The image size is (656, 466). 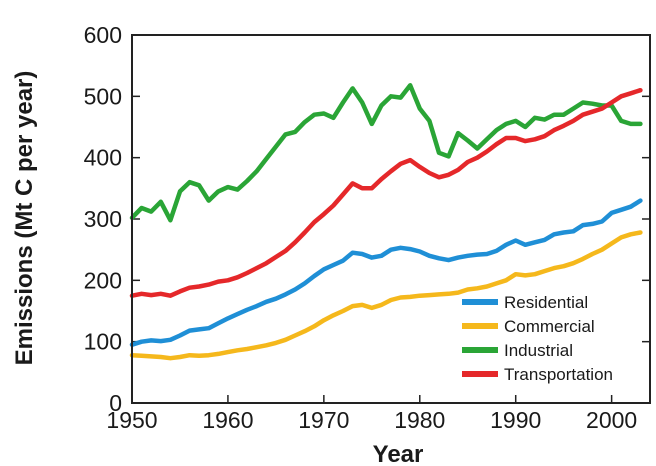 What do you see at coordinates (103, 96) in the screenshot?
I see `y-tick-label: 500` at bounding box center [103, 96].